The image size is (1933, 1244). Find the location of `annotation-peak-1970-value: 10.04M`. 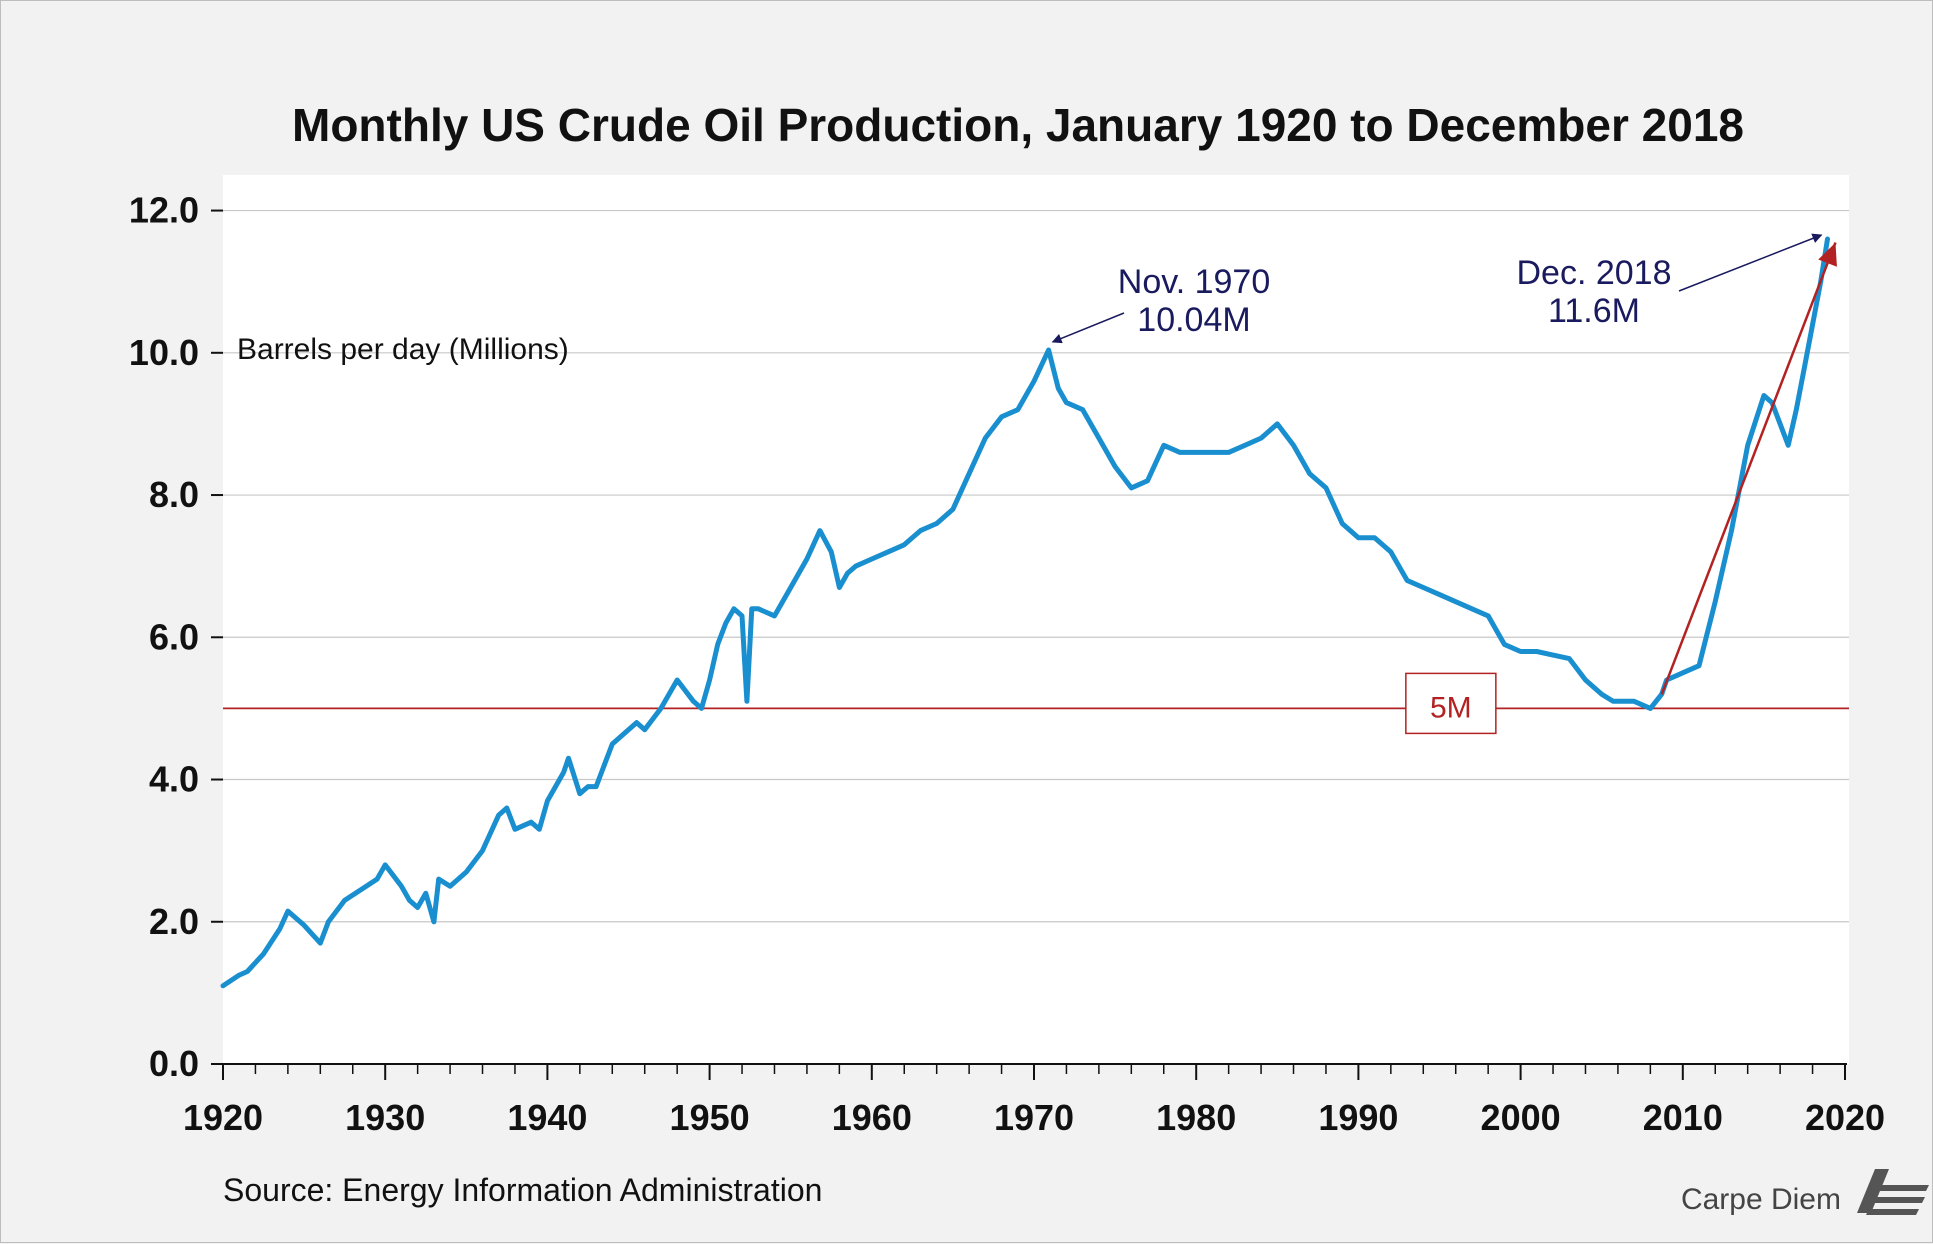

annotation-peak-1970-value: 10.04M is located at coordinates (1193, 320).